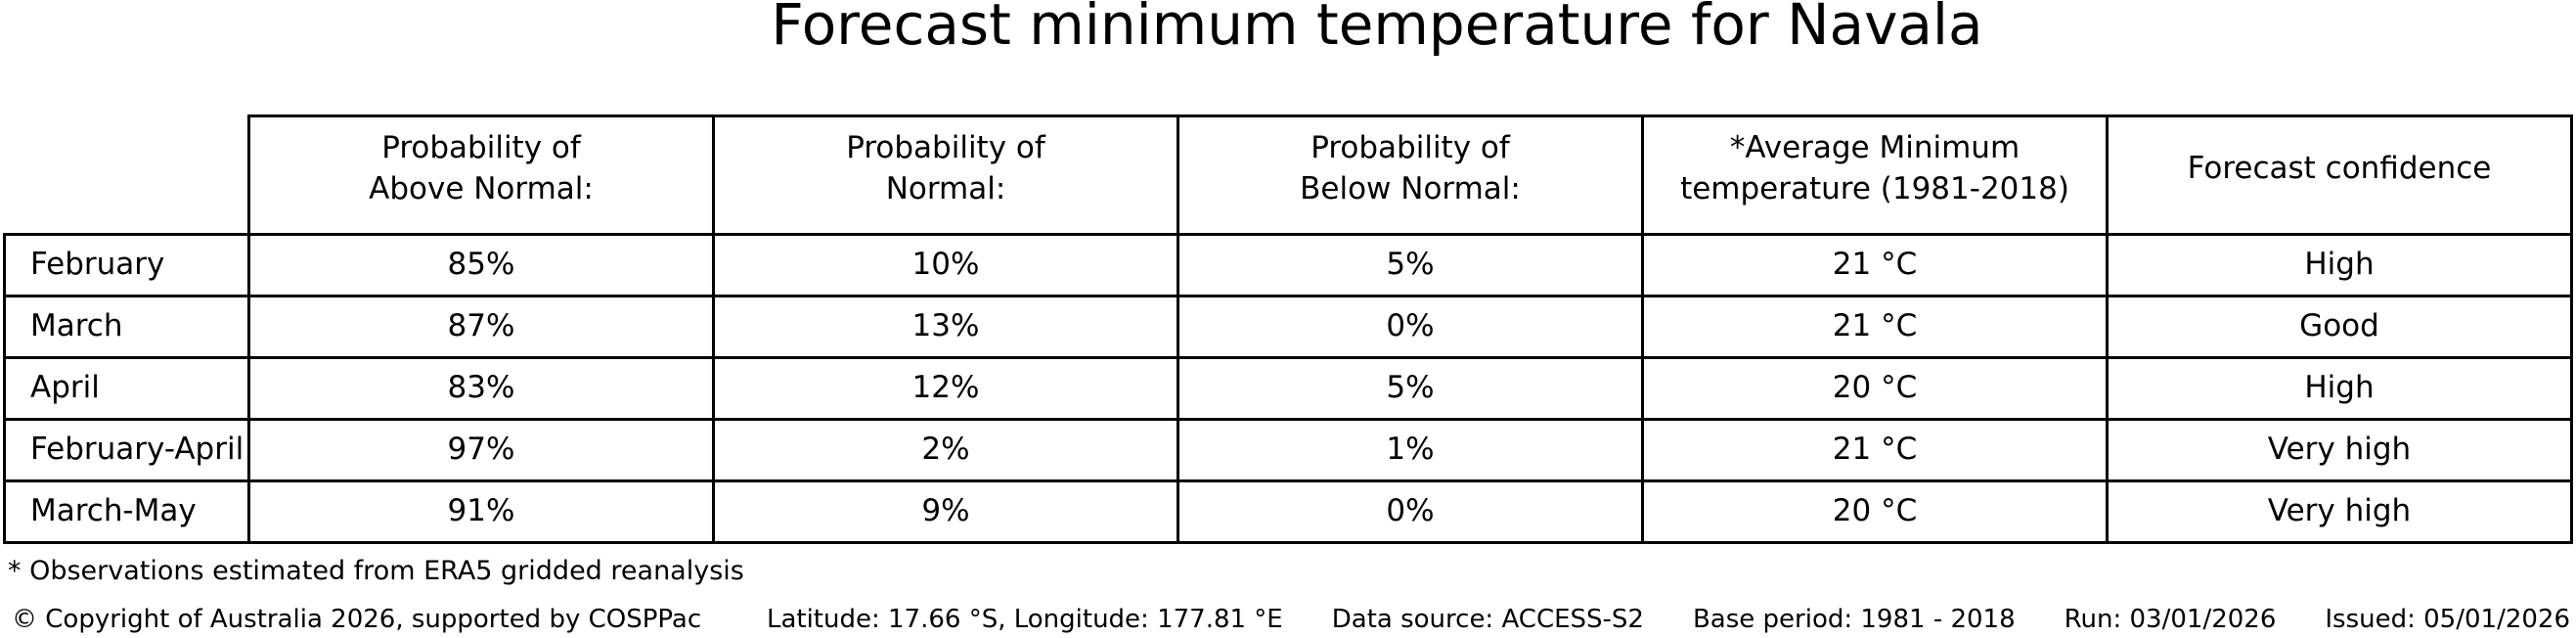  I want to click on table-cell: 97%, so click(481, 450).